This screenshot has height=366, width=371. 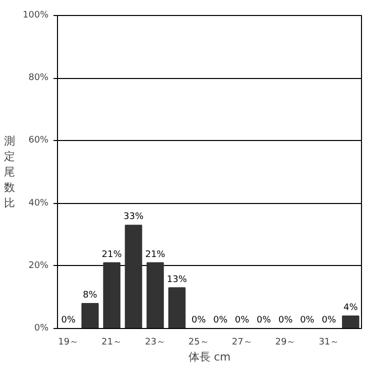 I want to click on x-tick-label: 23～, so click(x=155, y=343).